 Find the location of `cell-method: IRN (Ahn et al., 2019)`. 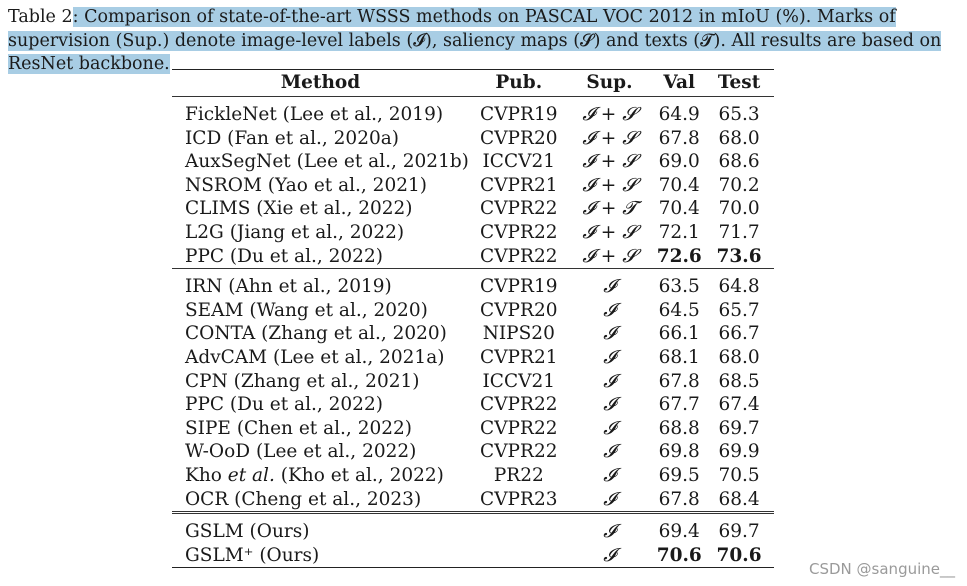

cell-method: IRN (Ahn et al., 2019) is located at coordinates (320, 283).